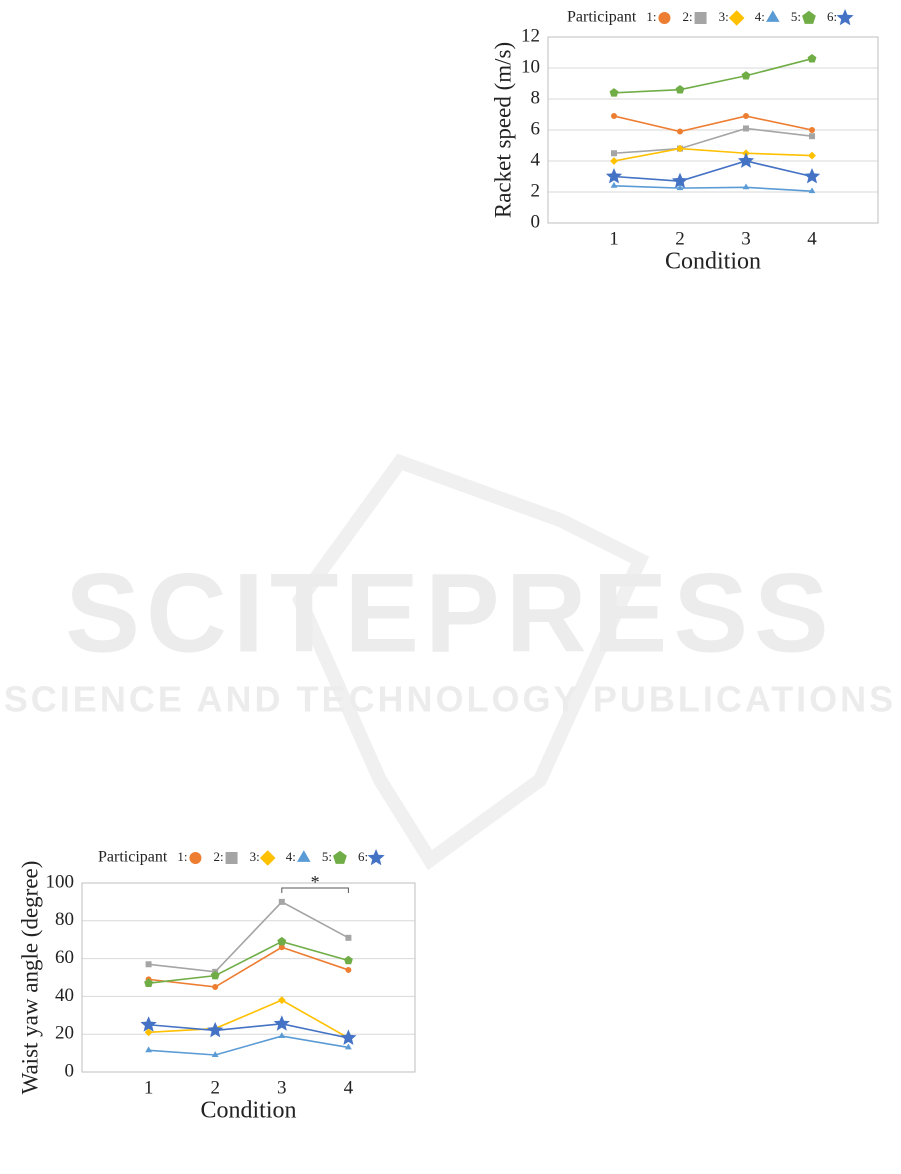 The width and height of the screenshot is (901, 1174). Describe the element at coordinates (530, 35) in the screenshot. I see `y-tick-label: 12` at that location.